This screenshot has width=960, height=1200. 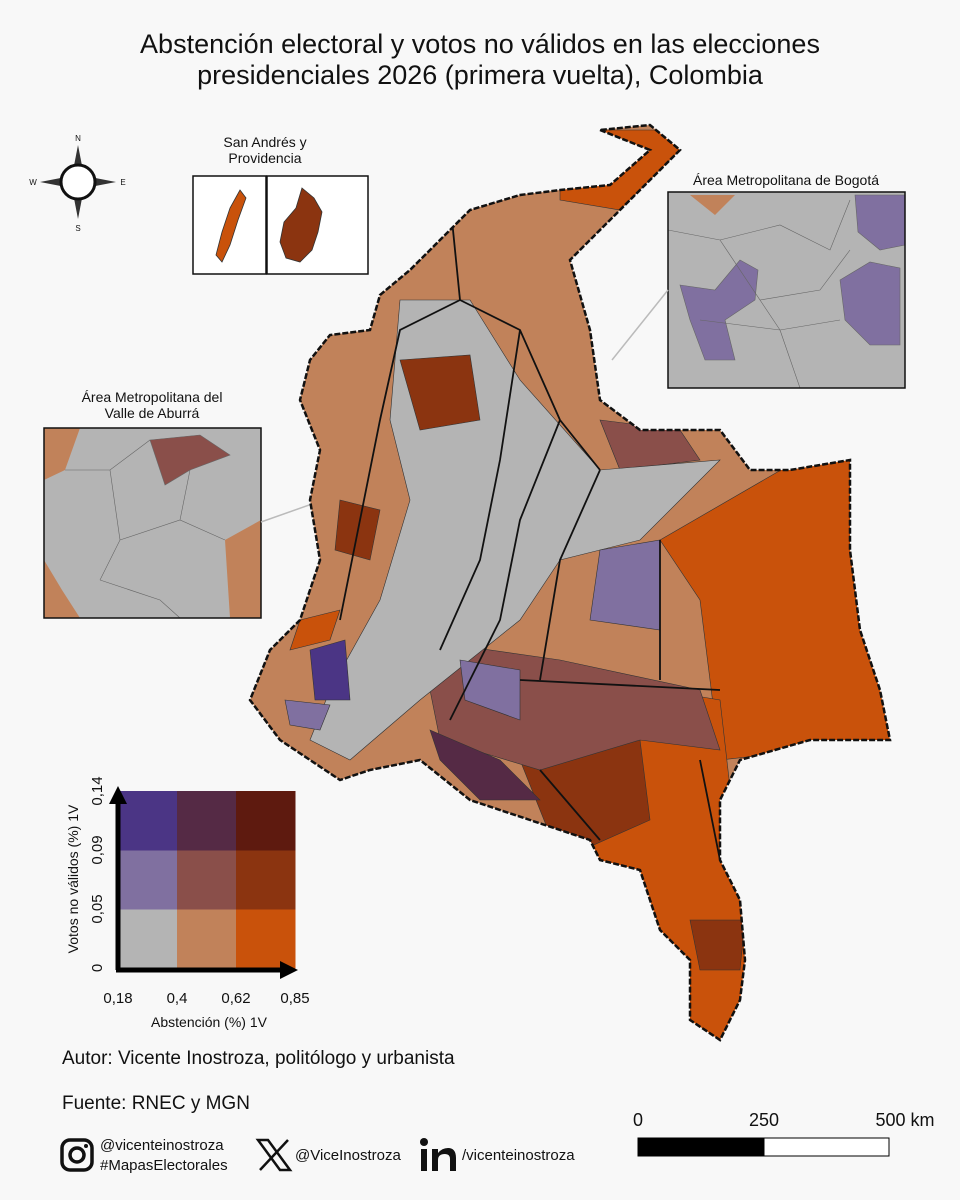 I want to click on x-icon, so click(x=274, y=1155).